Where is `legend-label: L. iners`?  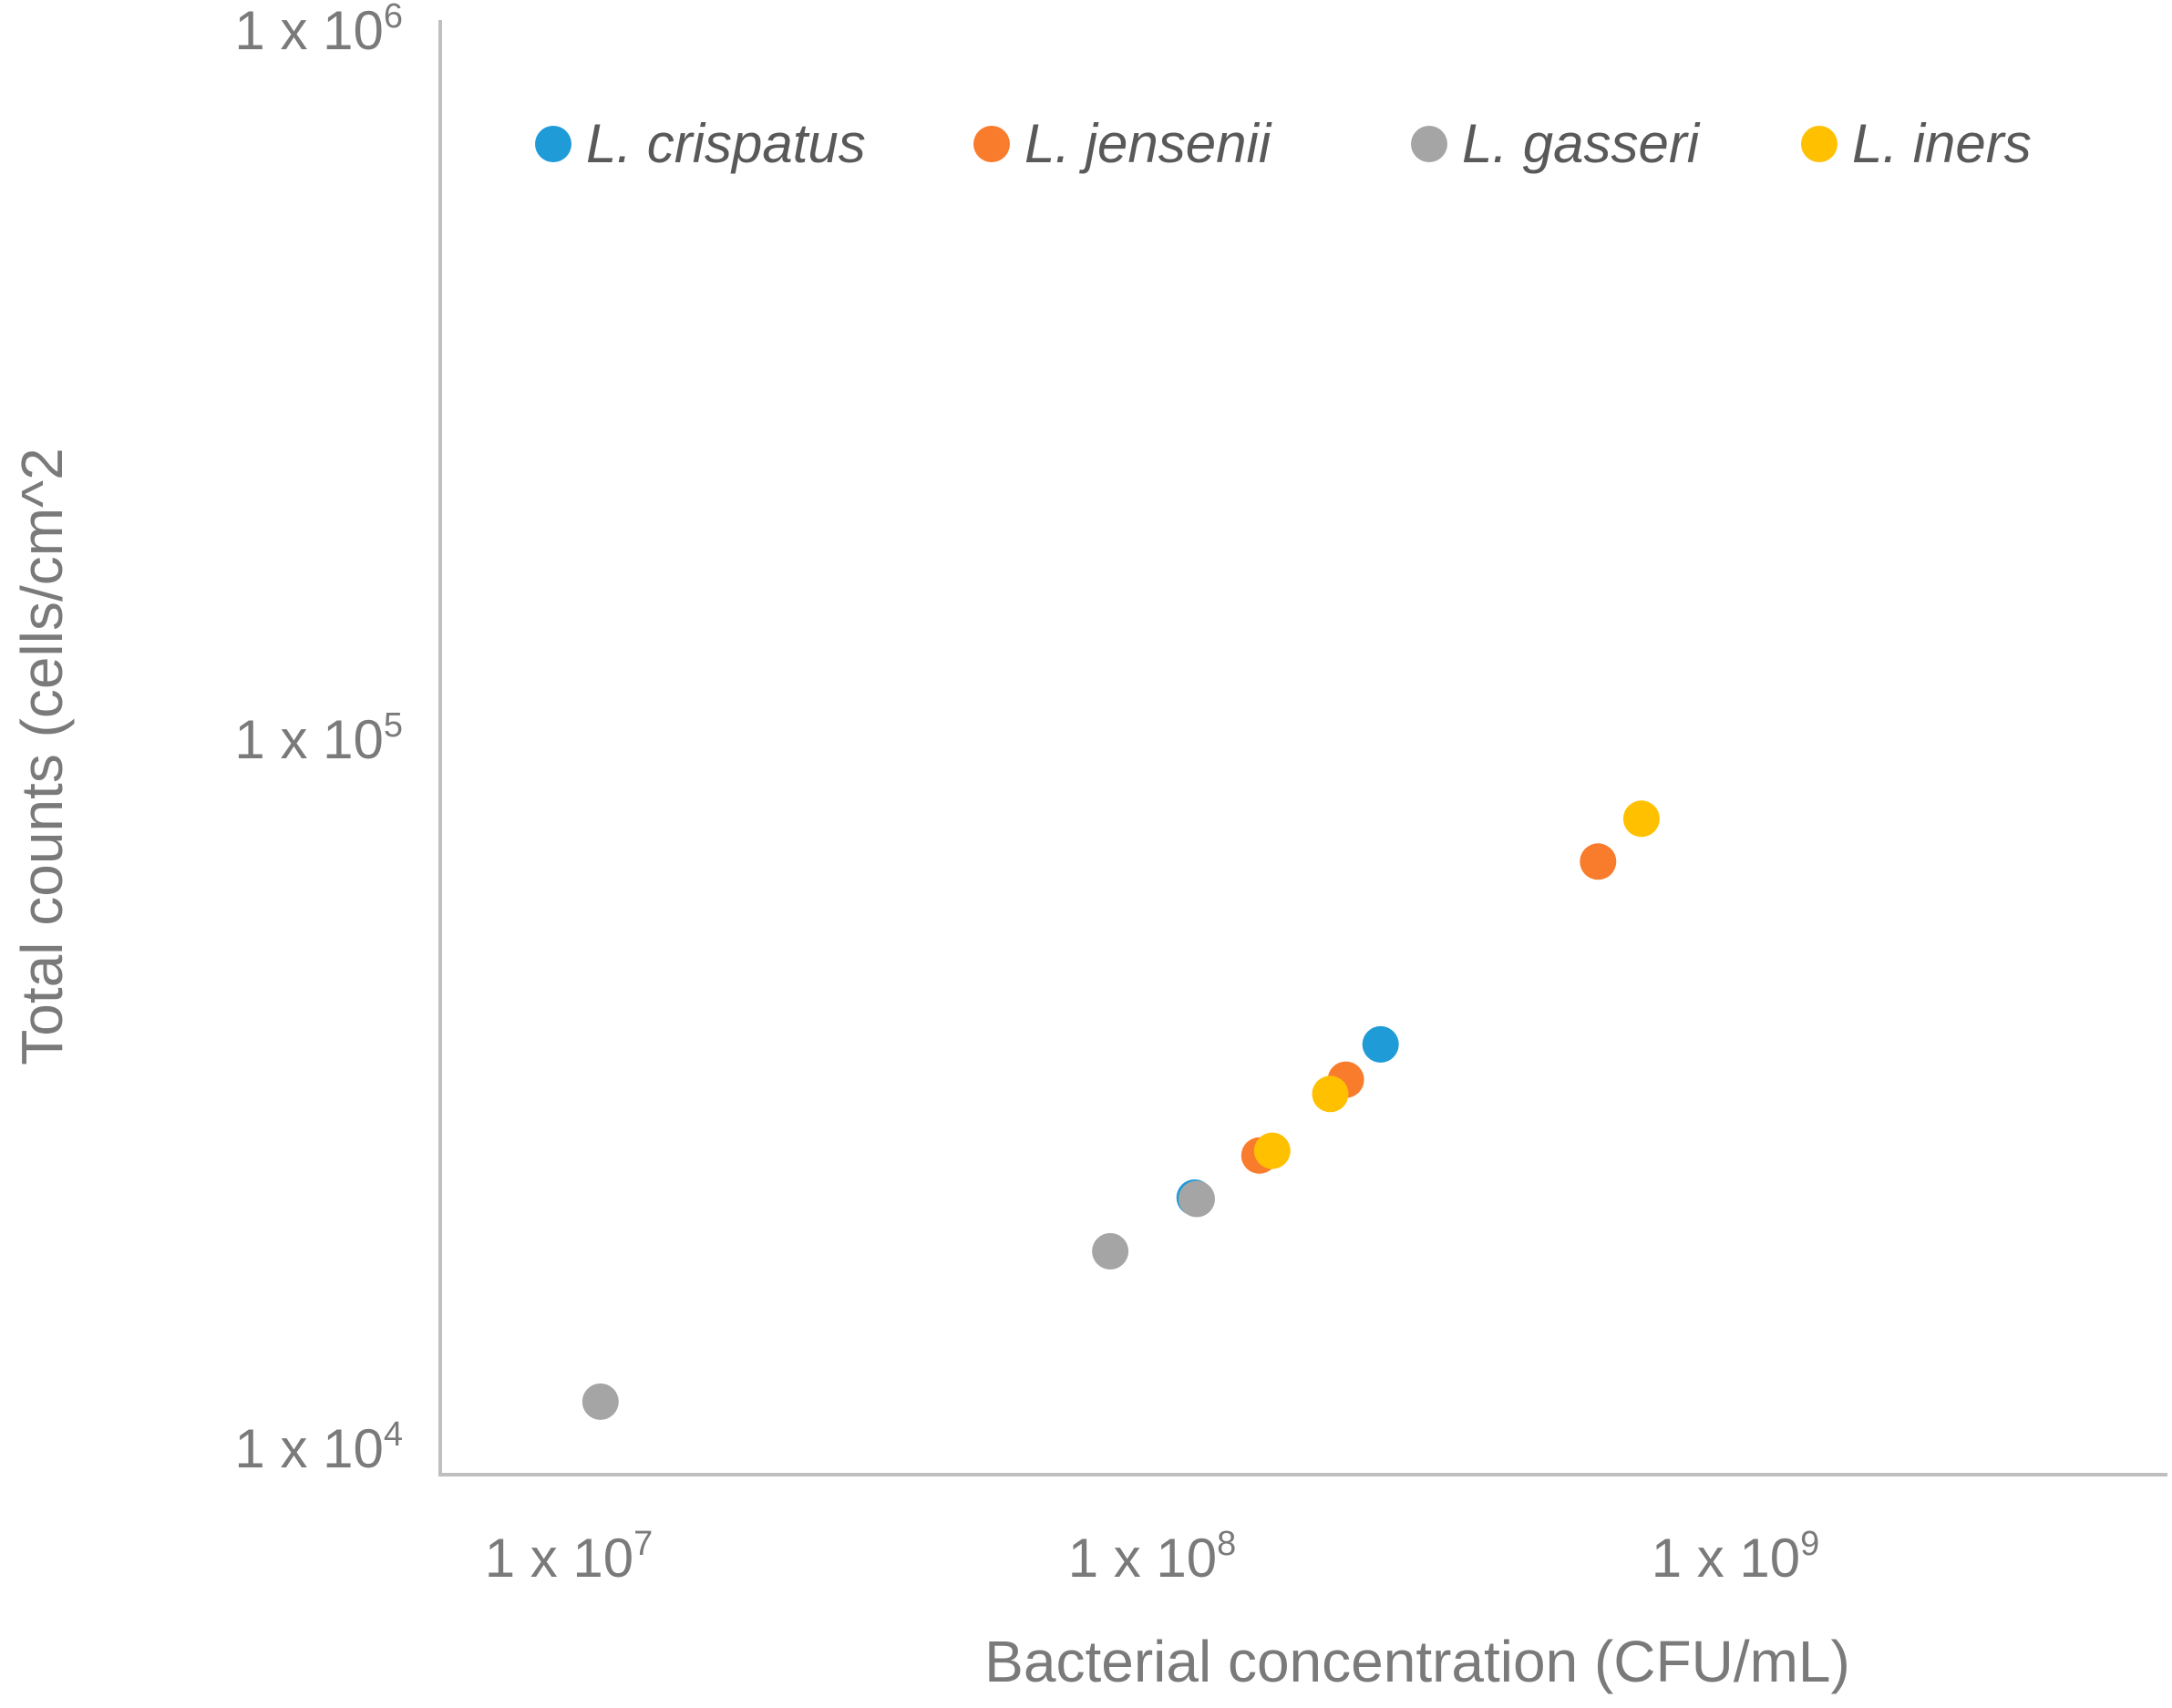
legend-label: L. iners is located at coordinates (1942, 143).